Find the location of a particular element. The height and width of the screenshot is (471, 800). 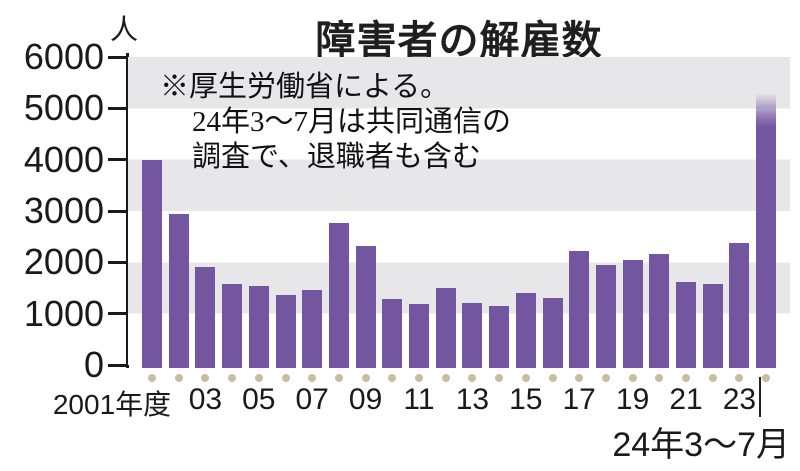

x-axis-label-09: 09 is located at coordinates (365, 399).